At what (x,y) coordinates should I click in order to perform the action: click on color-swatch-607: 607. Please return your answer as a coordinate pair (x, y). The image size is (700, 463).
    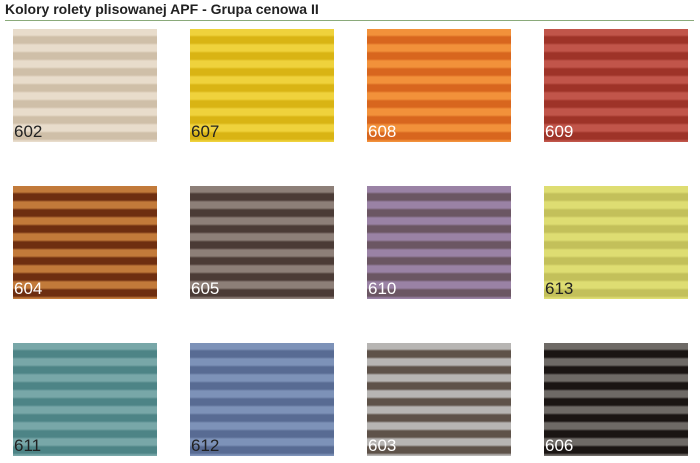
    Looking at the image, I should click on (262, 85).